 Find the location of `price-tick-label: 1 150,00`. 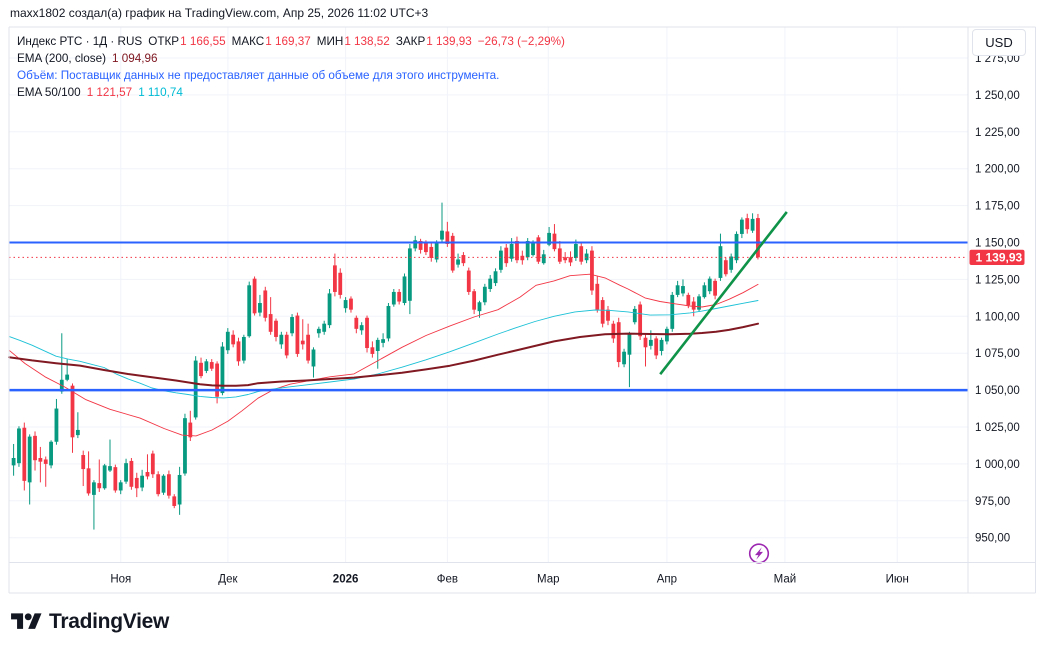

price-tick-label: 1 150,00 is located at coordinates (997, 244).